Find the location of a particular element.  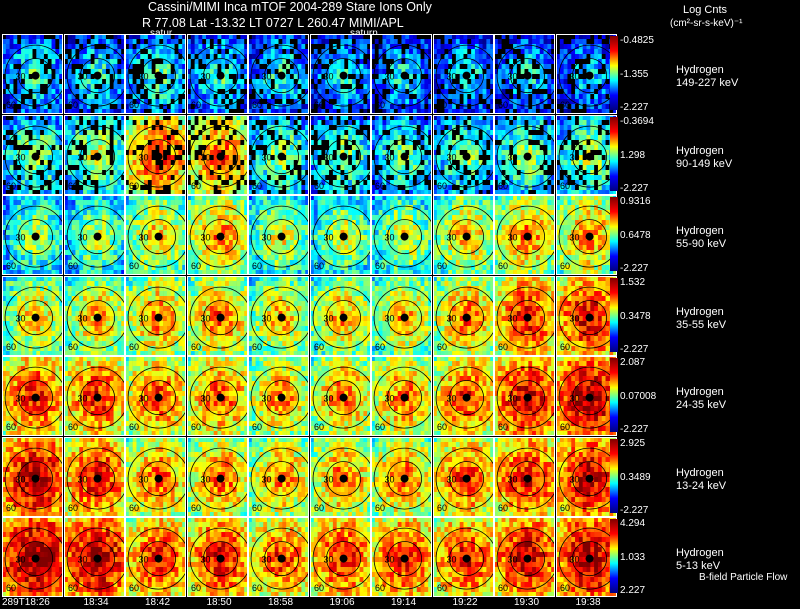

saturn-marker is located at coordinates (281, 75).